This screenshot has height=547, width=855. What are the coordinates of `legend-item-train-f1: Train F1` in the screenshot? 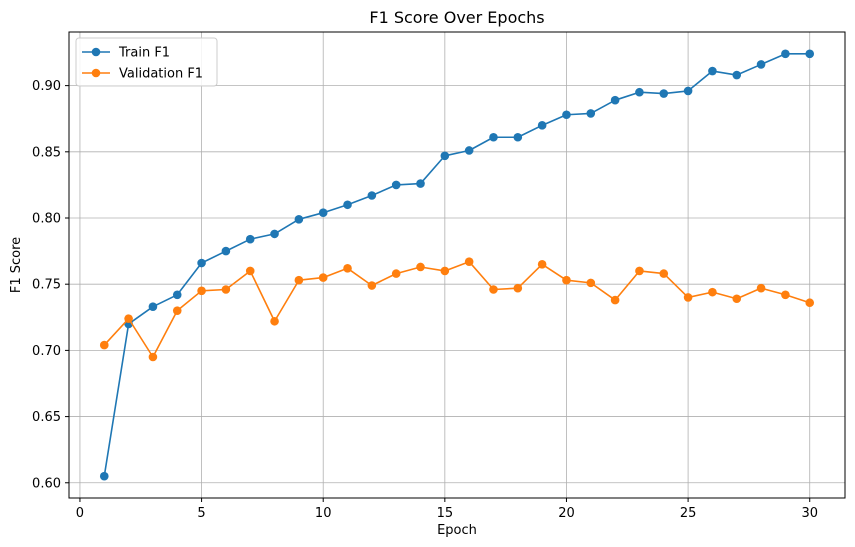 It's located at (126, 53).